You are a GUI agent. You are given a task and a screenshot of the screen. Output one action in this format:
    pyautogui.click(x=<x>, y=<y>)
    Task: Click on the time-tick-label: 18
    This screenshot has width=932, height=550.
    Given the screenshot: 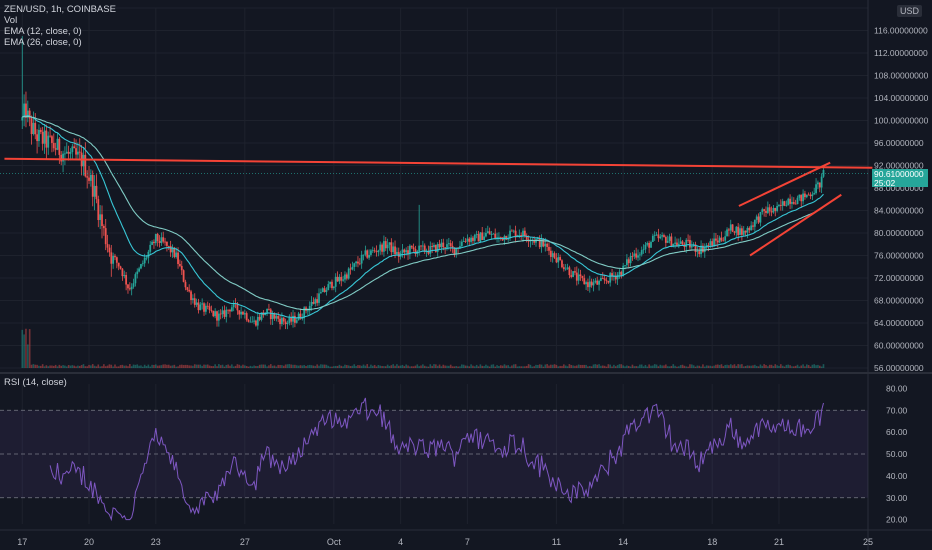 What is the action you would take?
    pyautogui.click(x=712, y=542)
    